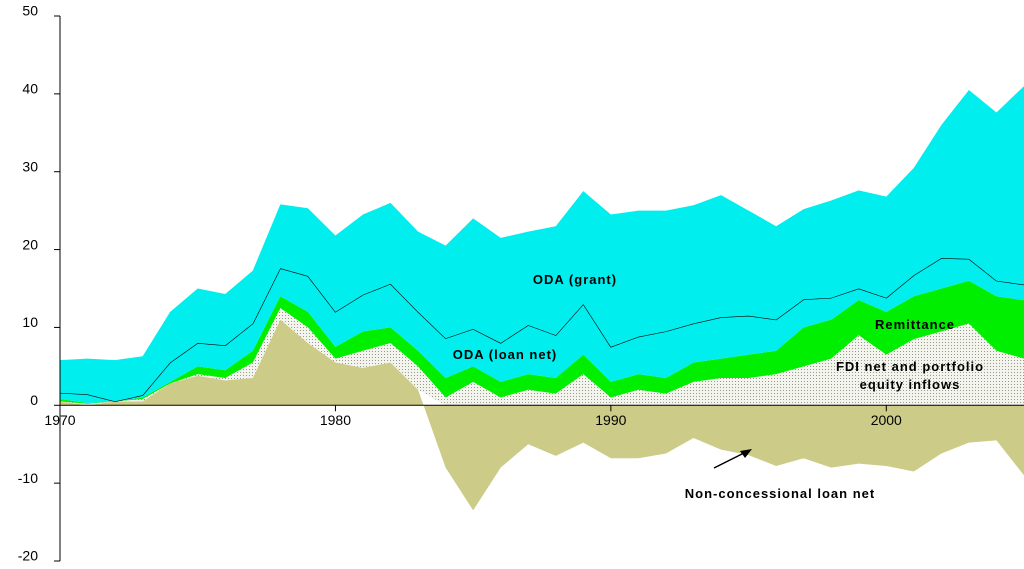  Describe the element at coordinates (28, 478) in the screenshot. I see `y-tick-label: -10` at that location.